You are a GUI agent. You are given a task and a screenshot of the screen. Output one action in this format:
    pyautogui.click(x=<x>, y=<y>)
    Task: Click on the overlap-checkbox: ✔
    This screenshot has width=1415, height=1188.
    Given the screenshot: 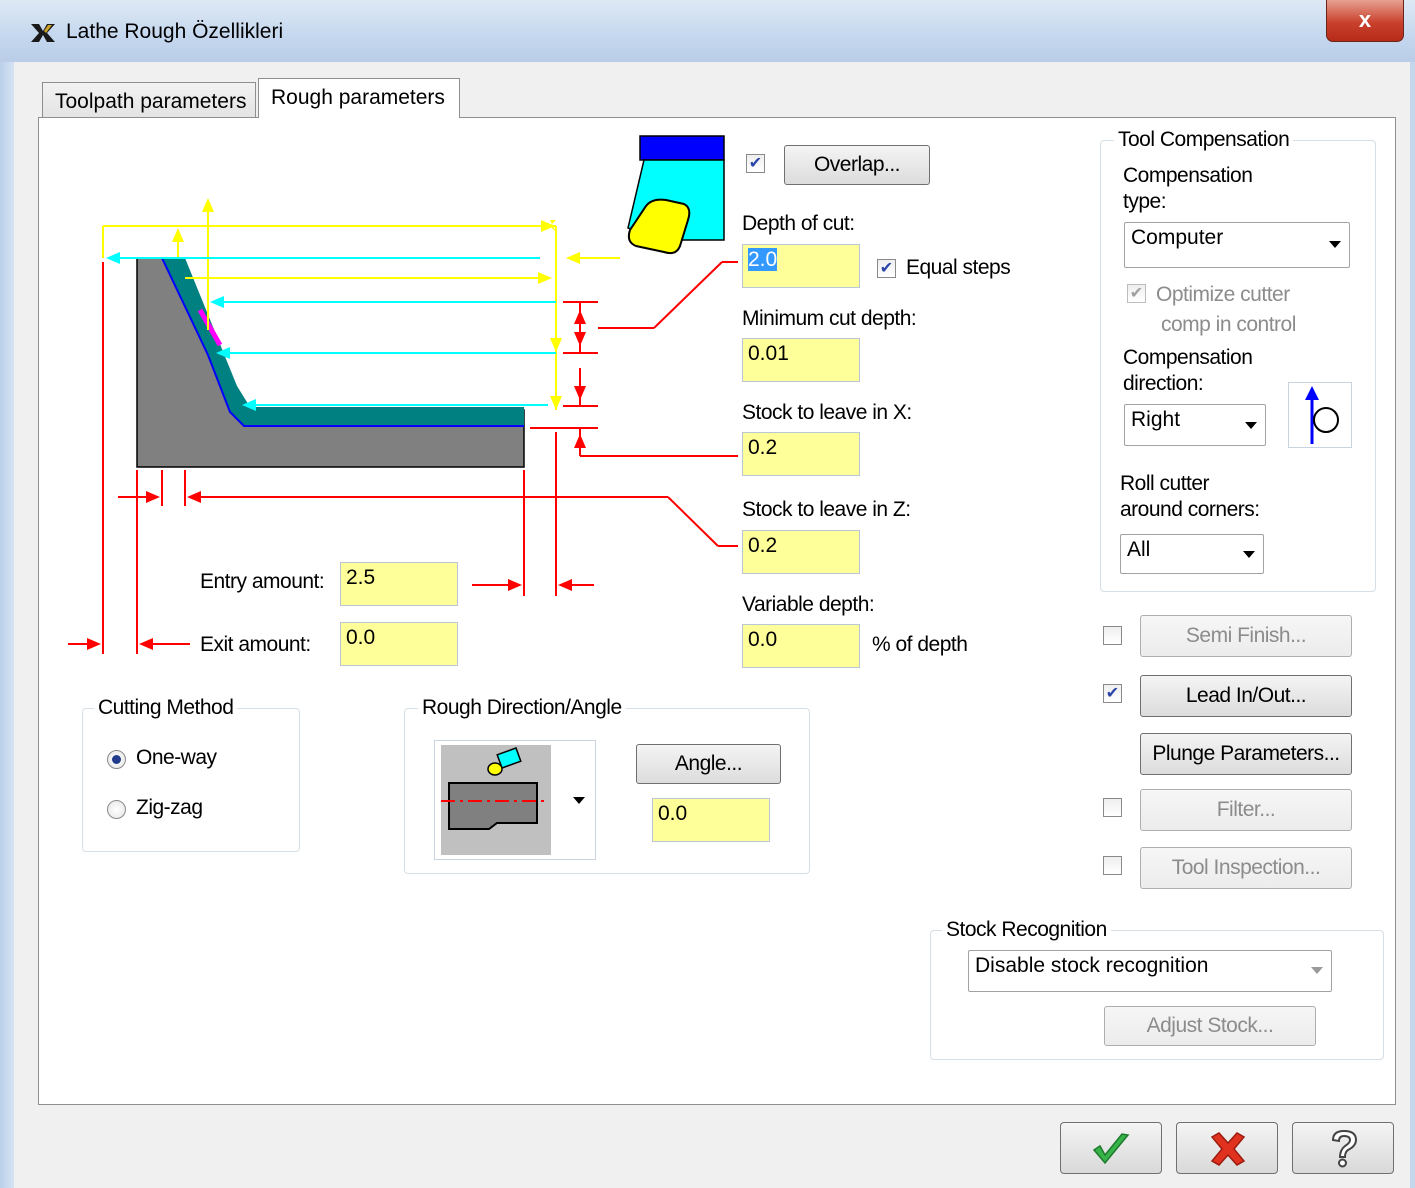 What is the action you would take?
    pyautogui.click(x=755, y=163)
    